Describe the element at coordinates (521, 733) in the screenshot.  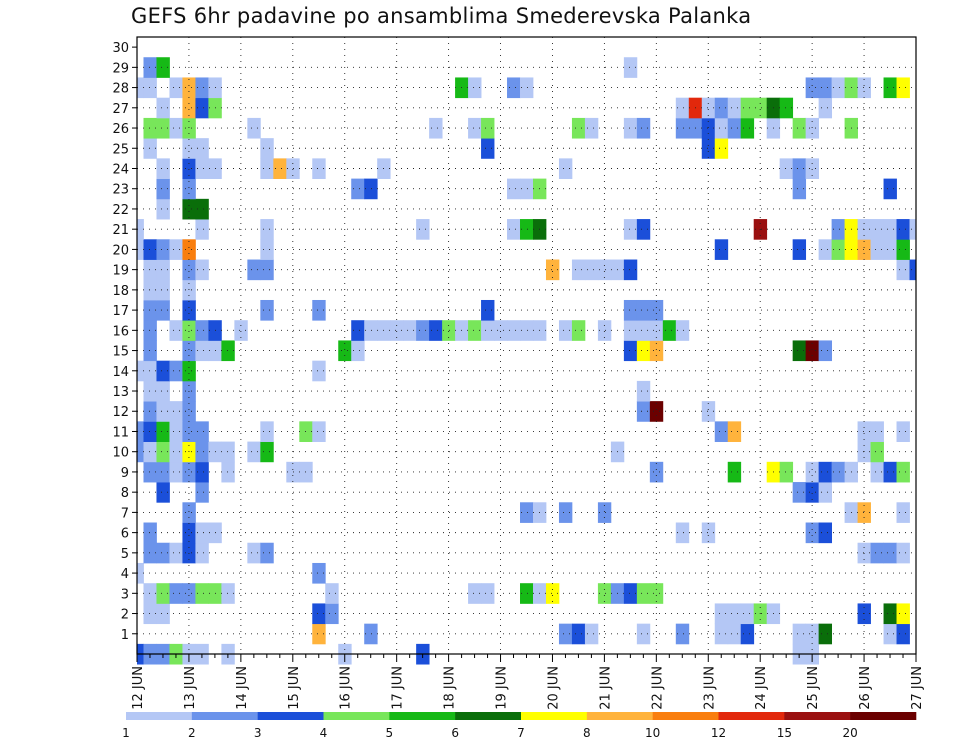
I see `colorbar-label: 7` at that location.